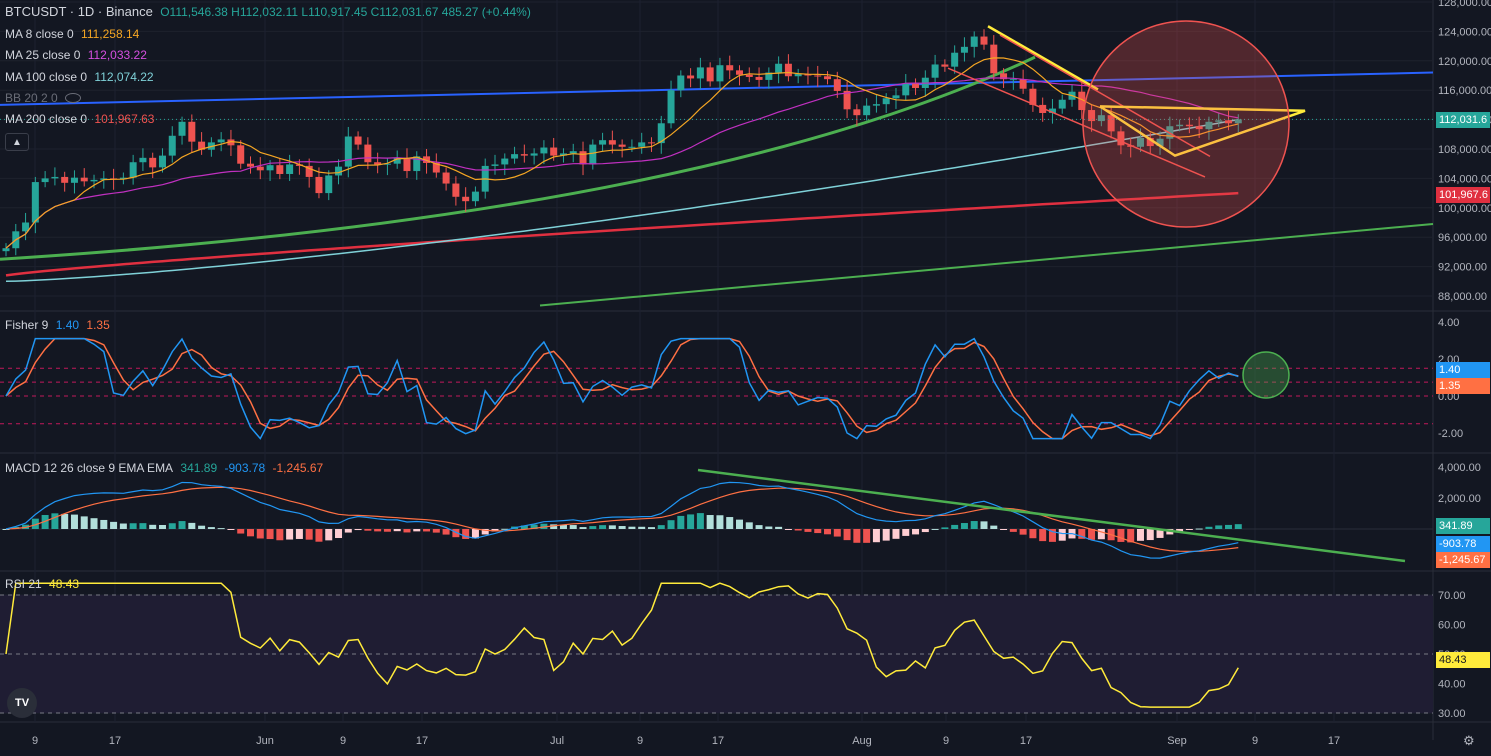  What do you see at coordinates (17, 142) in the screenshot?
I see `collapse-legend-button: ▲` at bounding box center [17, 142].